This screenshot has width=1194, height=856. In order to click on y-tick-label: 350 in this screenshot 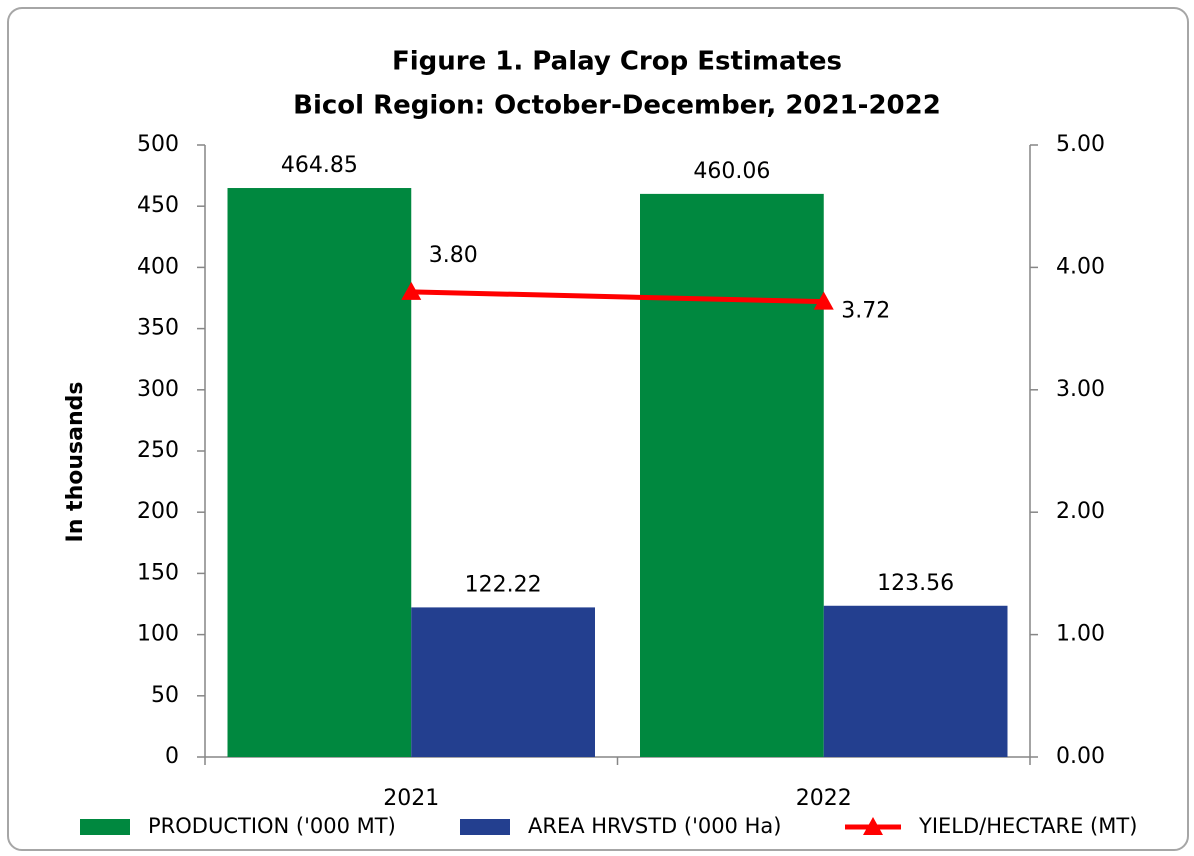, I will do `click(158, 328)`.